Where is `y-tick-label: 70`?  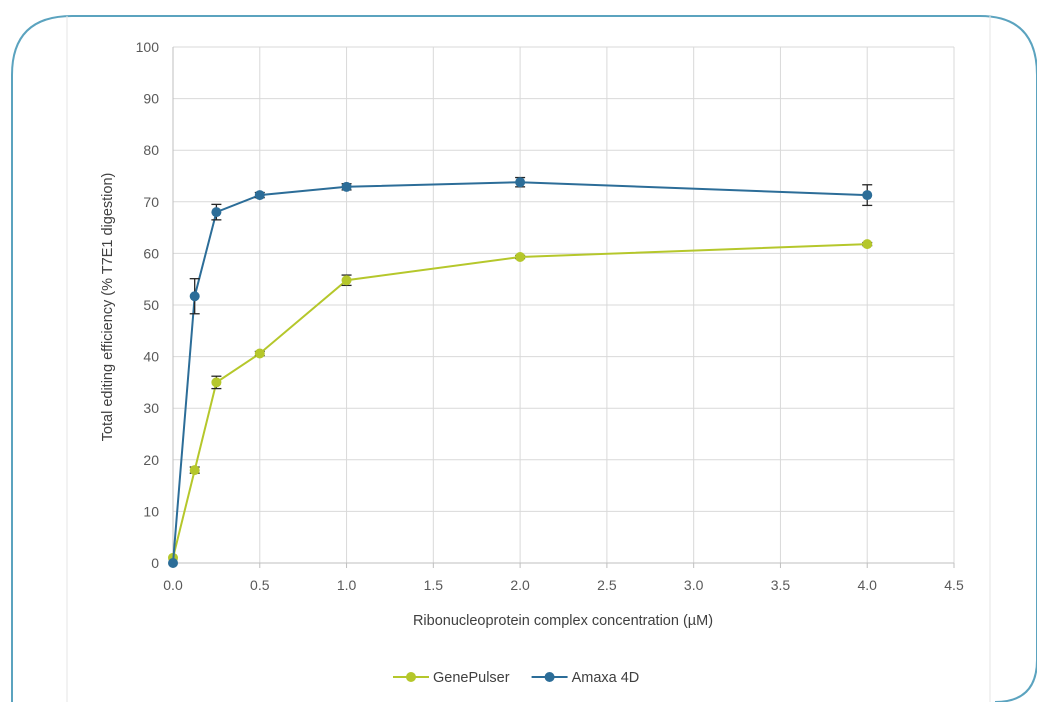
y-tick-label: 70 is located at coordinates (151, 202).